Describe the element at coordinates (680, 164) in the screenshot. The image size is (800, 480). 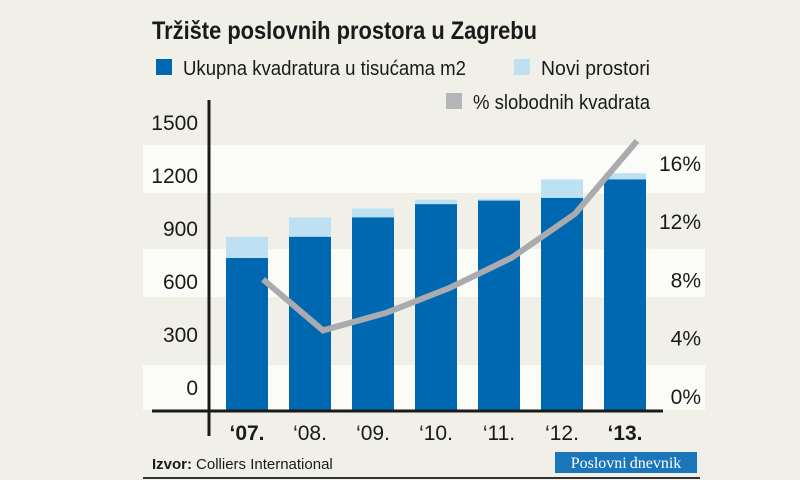
I see `right-tick-label: 16%` at that location.